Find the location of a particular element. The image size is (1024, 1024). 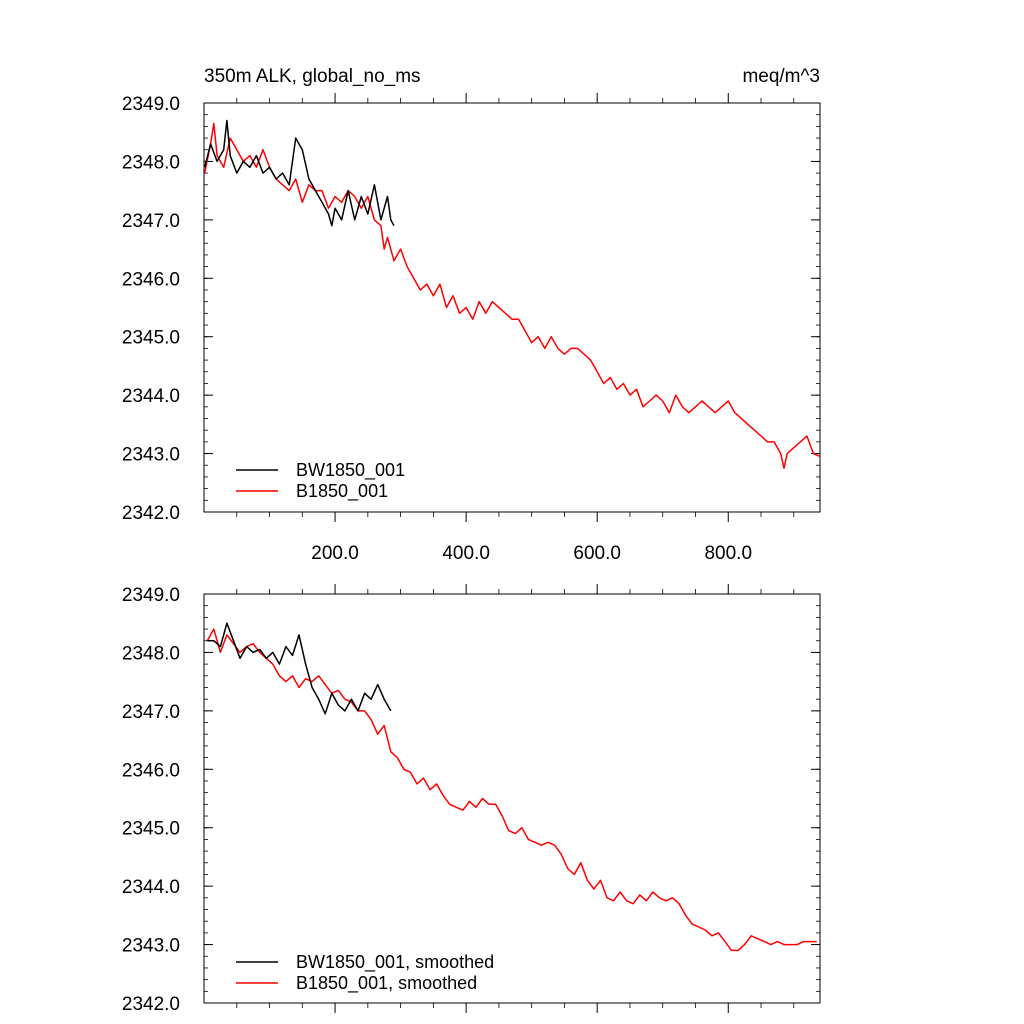

legend-label-bw1850: BW1850_001 is located at coordinates (350, 470).